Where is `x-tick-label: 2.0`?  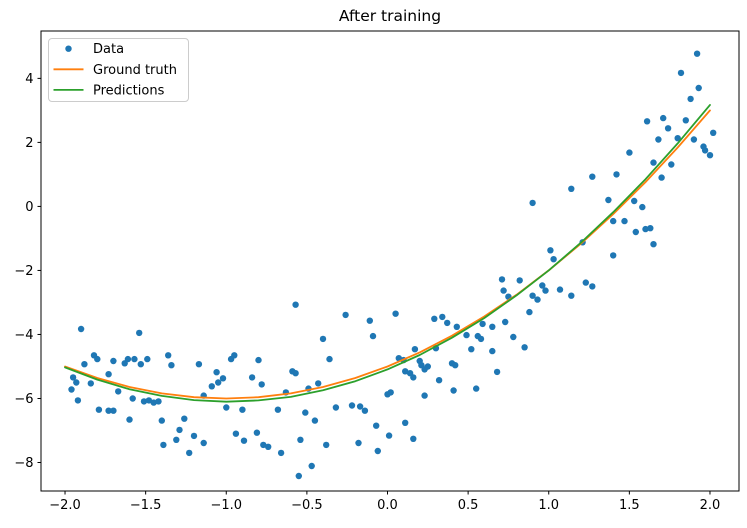
x-tick-label: 2.0 is located at coordinates (710, 505).